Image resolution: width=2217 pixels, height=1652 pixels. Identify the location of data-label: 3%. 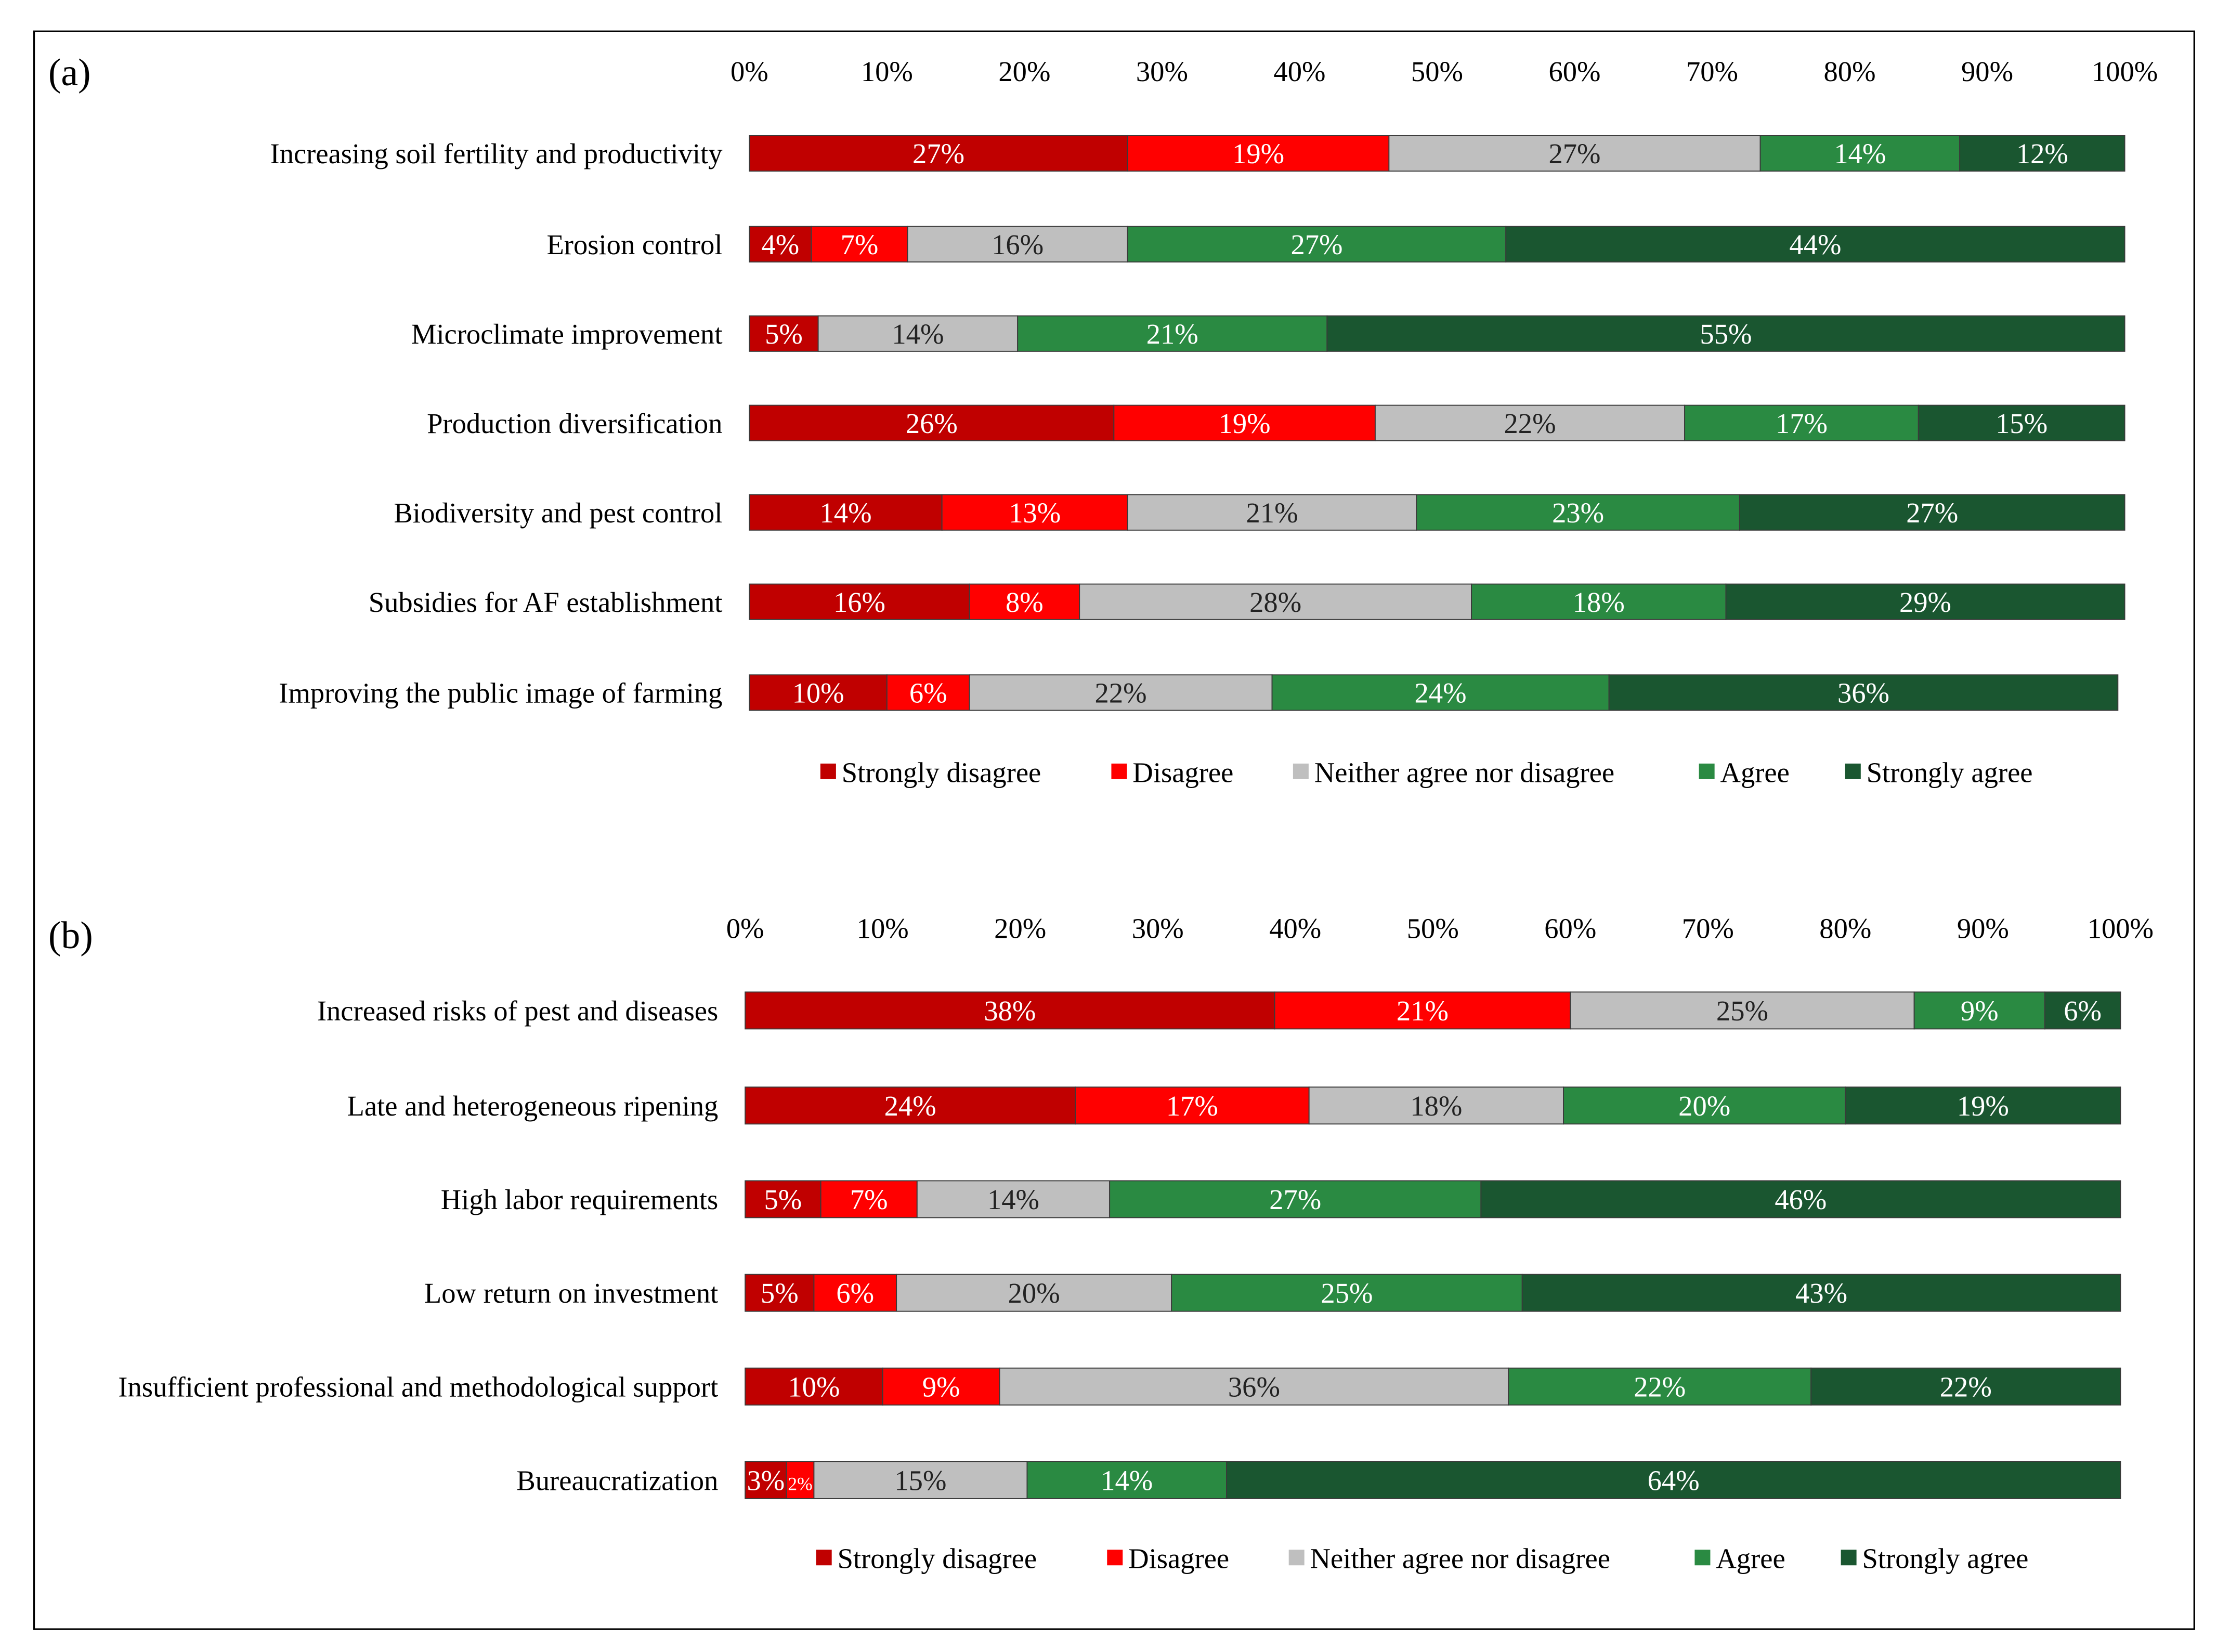
(766, 1481).